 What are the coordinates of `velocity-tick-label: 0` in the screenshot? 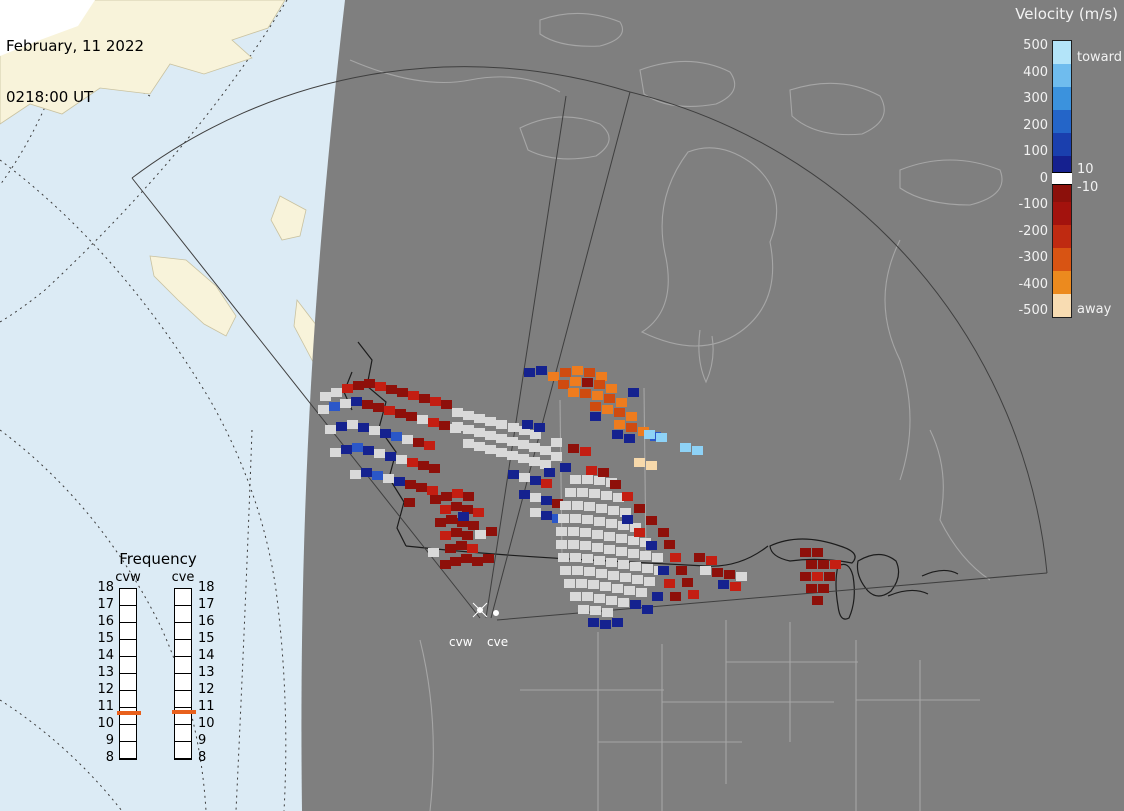 It's located at (1043, 178).